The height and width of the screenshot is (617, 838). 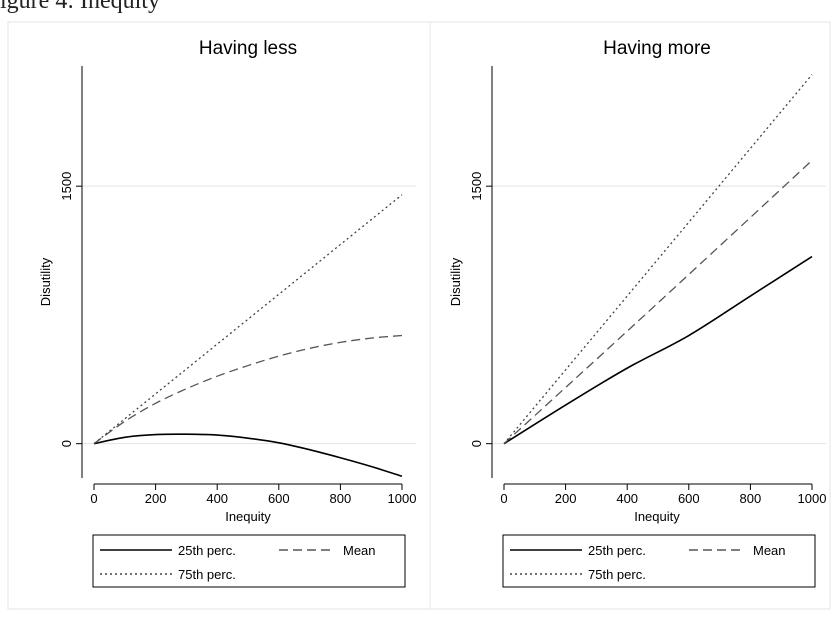 I want to click on chart-title: Having less, so click(x=248, y=48).